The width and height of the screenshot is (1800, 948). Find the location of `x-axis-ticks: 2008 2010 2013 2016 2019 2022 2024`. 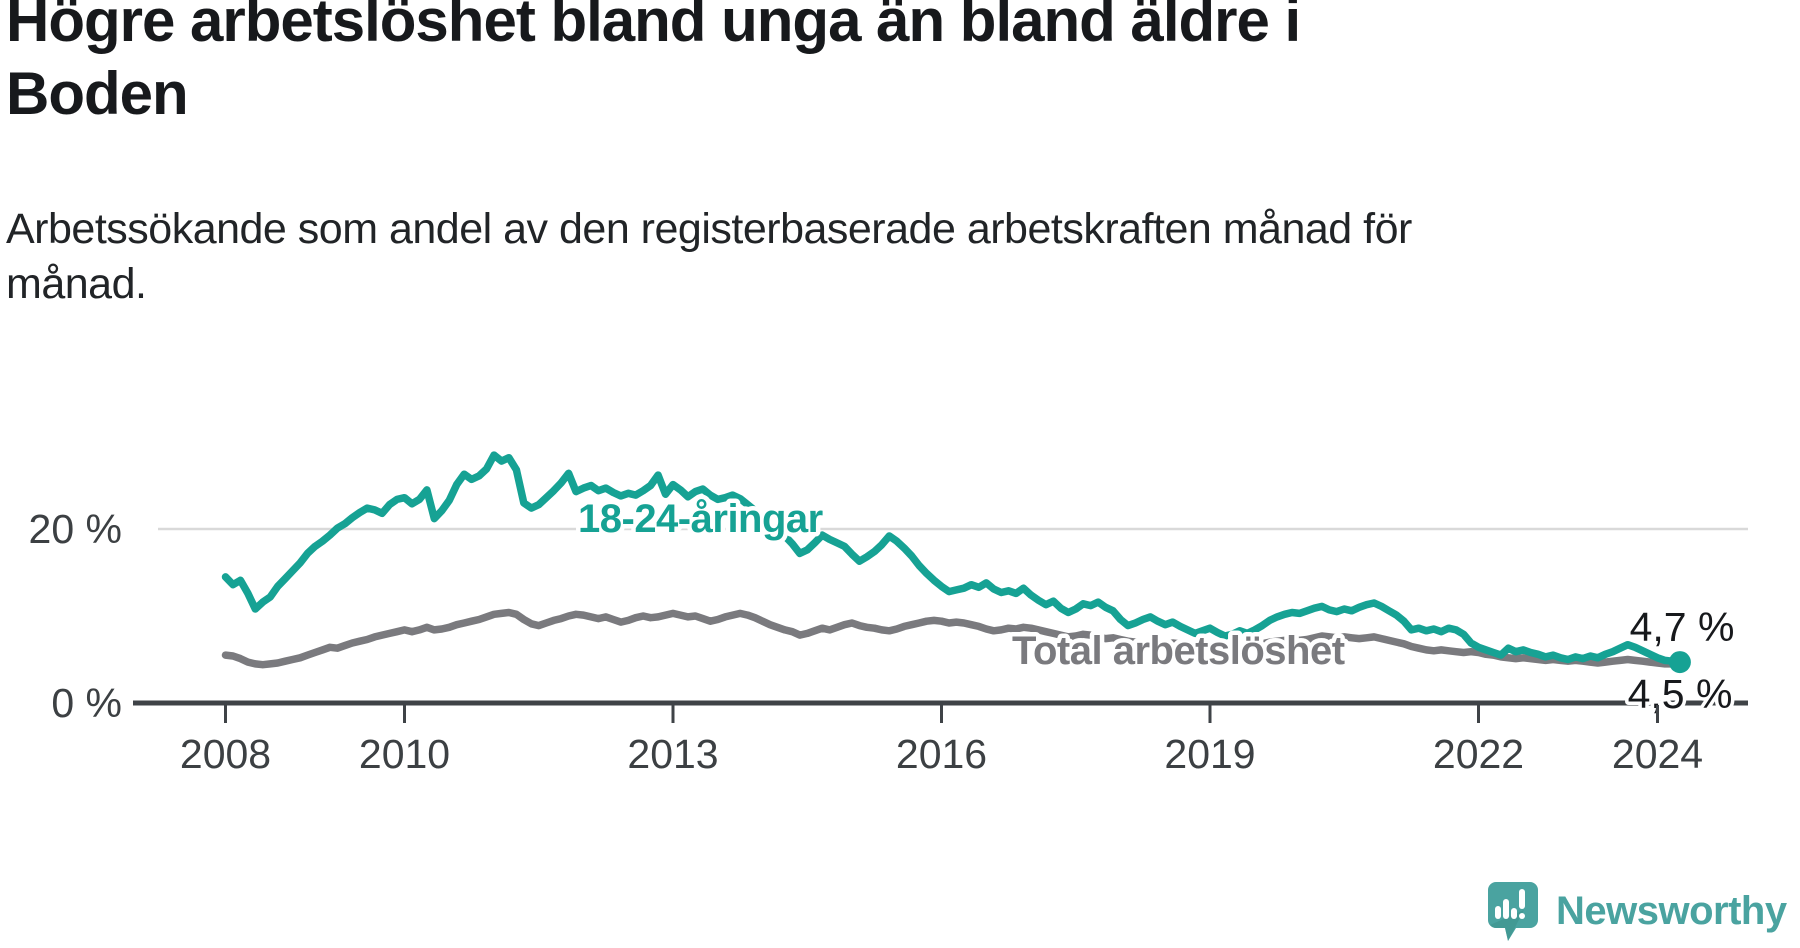

x-axis-ticks: 2008 2010 2013 2016 2019 2022 2024 is located at coordinates (941, 741).